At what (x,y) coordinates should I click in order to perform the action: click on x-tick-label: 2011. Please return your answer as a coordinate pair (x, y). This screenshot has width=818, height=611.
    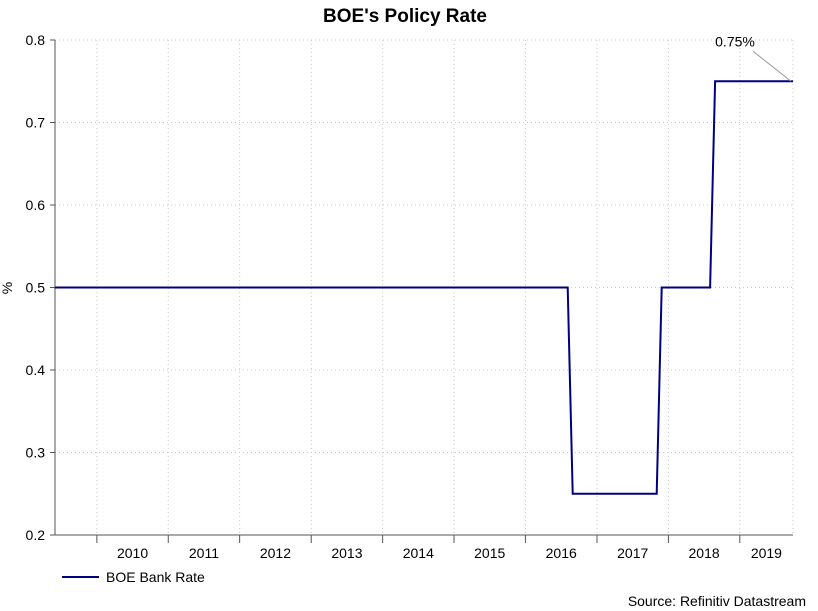
    Looking at the image, I should click on (204, 553).